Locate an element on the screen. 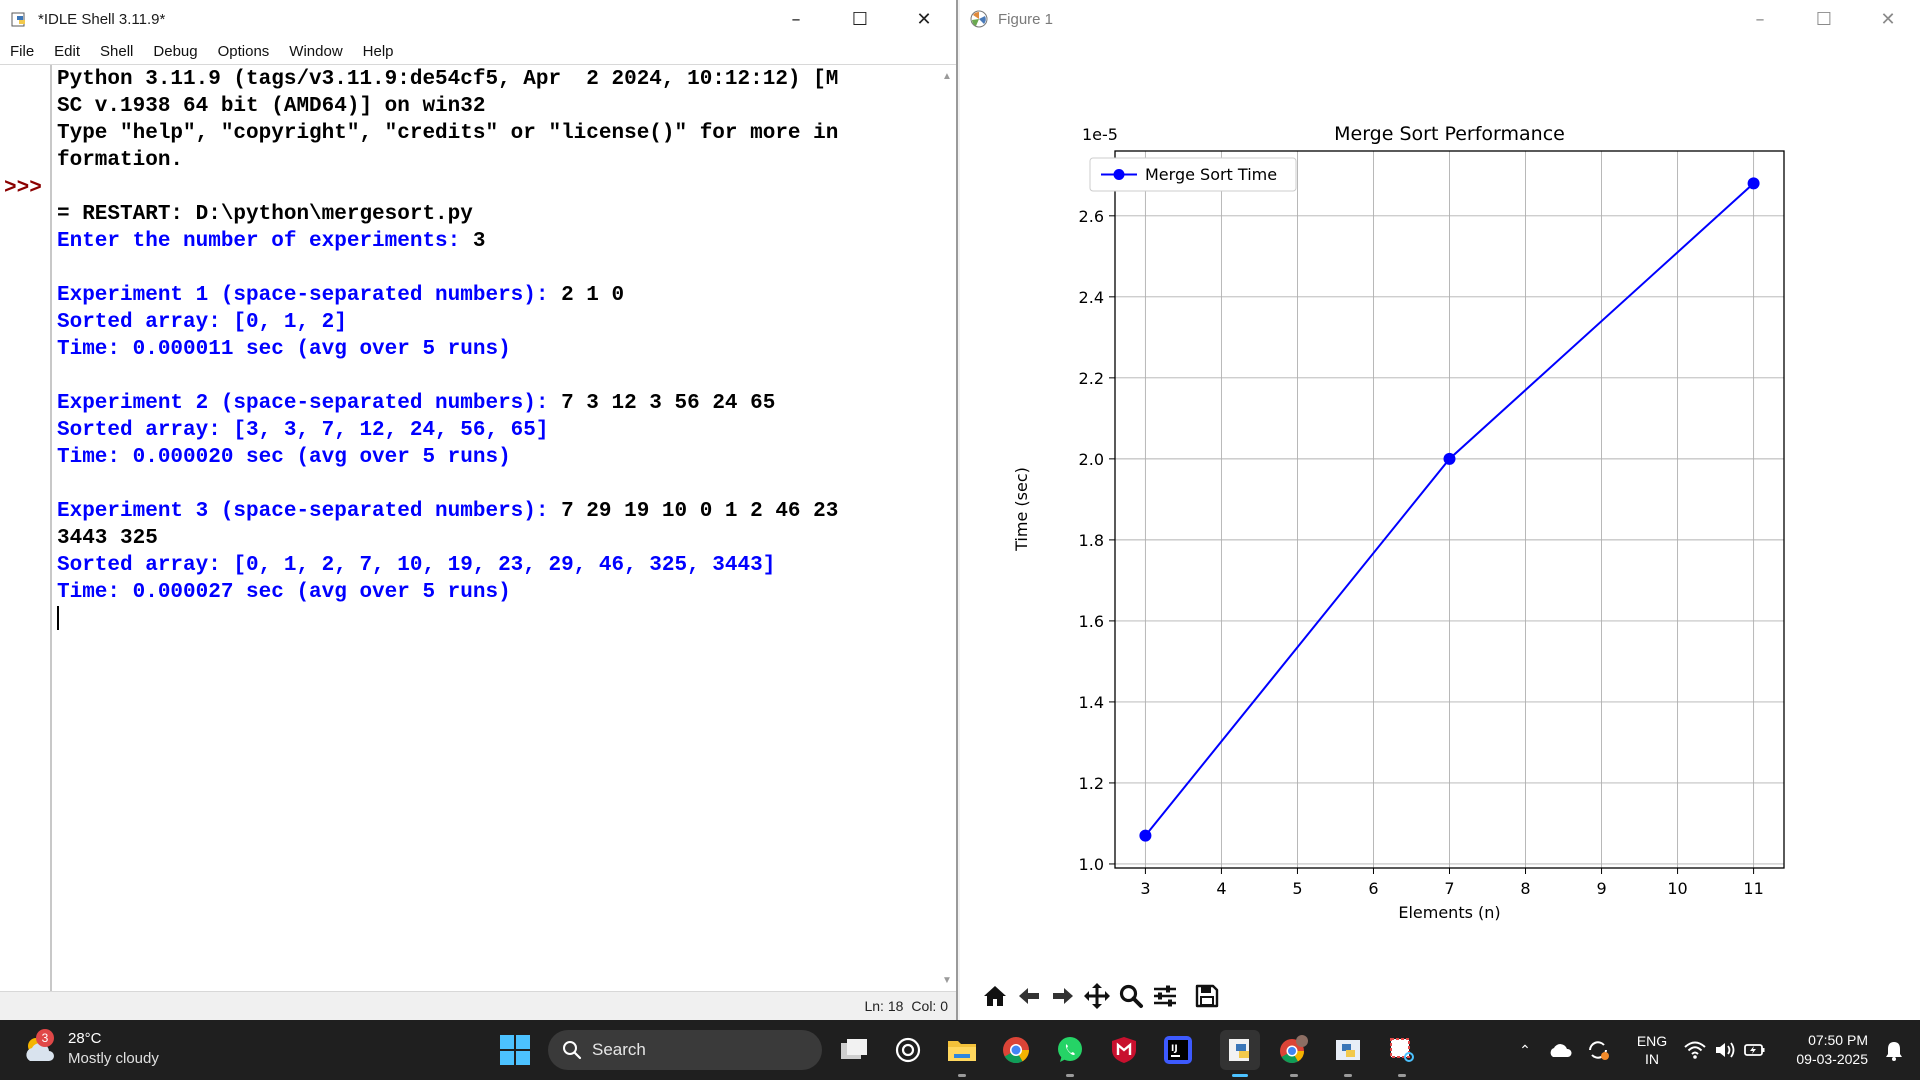 This screenshot has width=1920, height=1080. python-app-icon is located at coordinates (18, 19).